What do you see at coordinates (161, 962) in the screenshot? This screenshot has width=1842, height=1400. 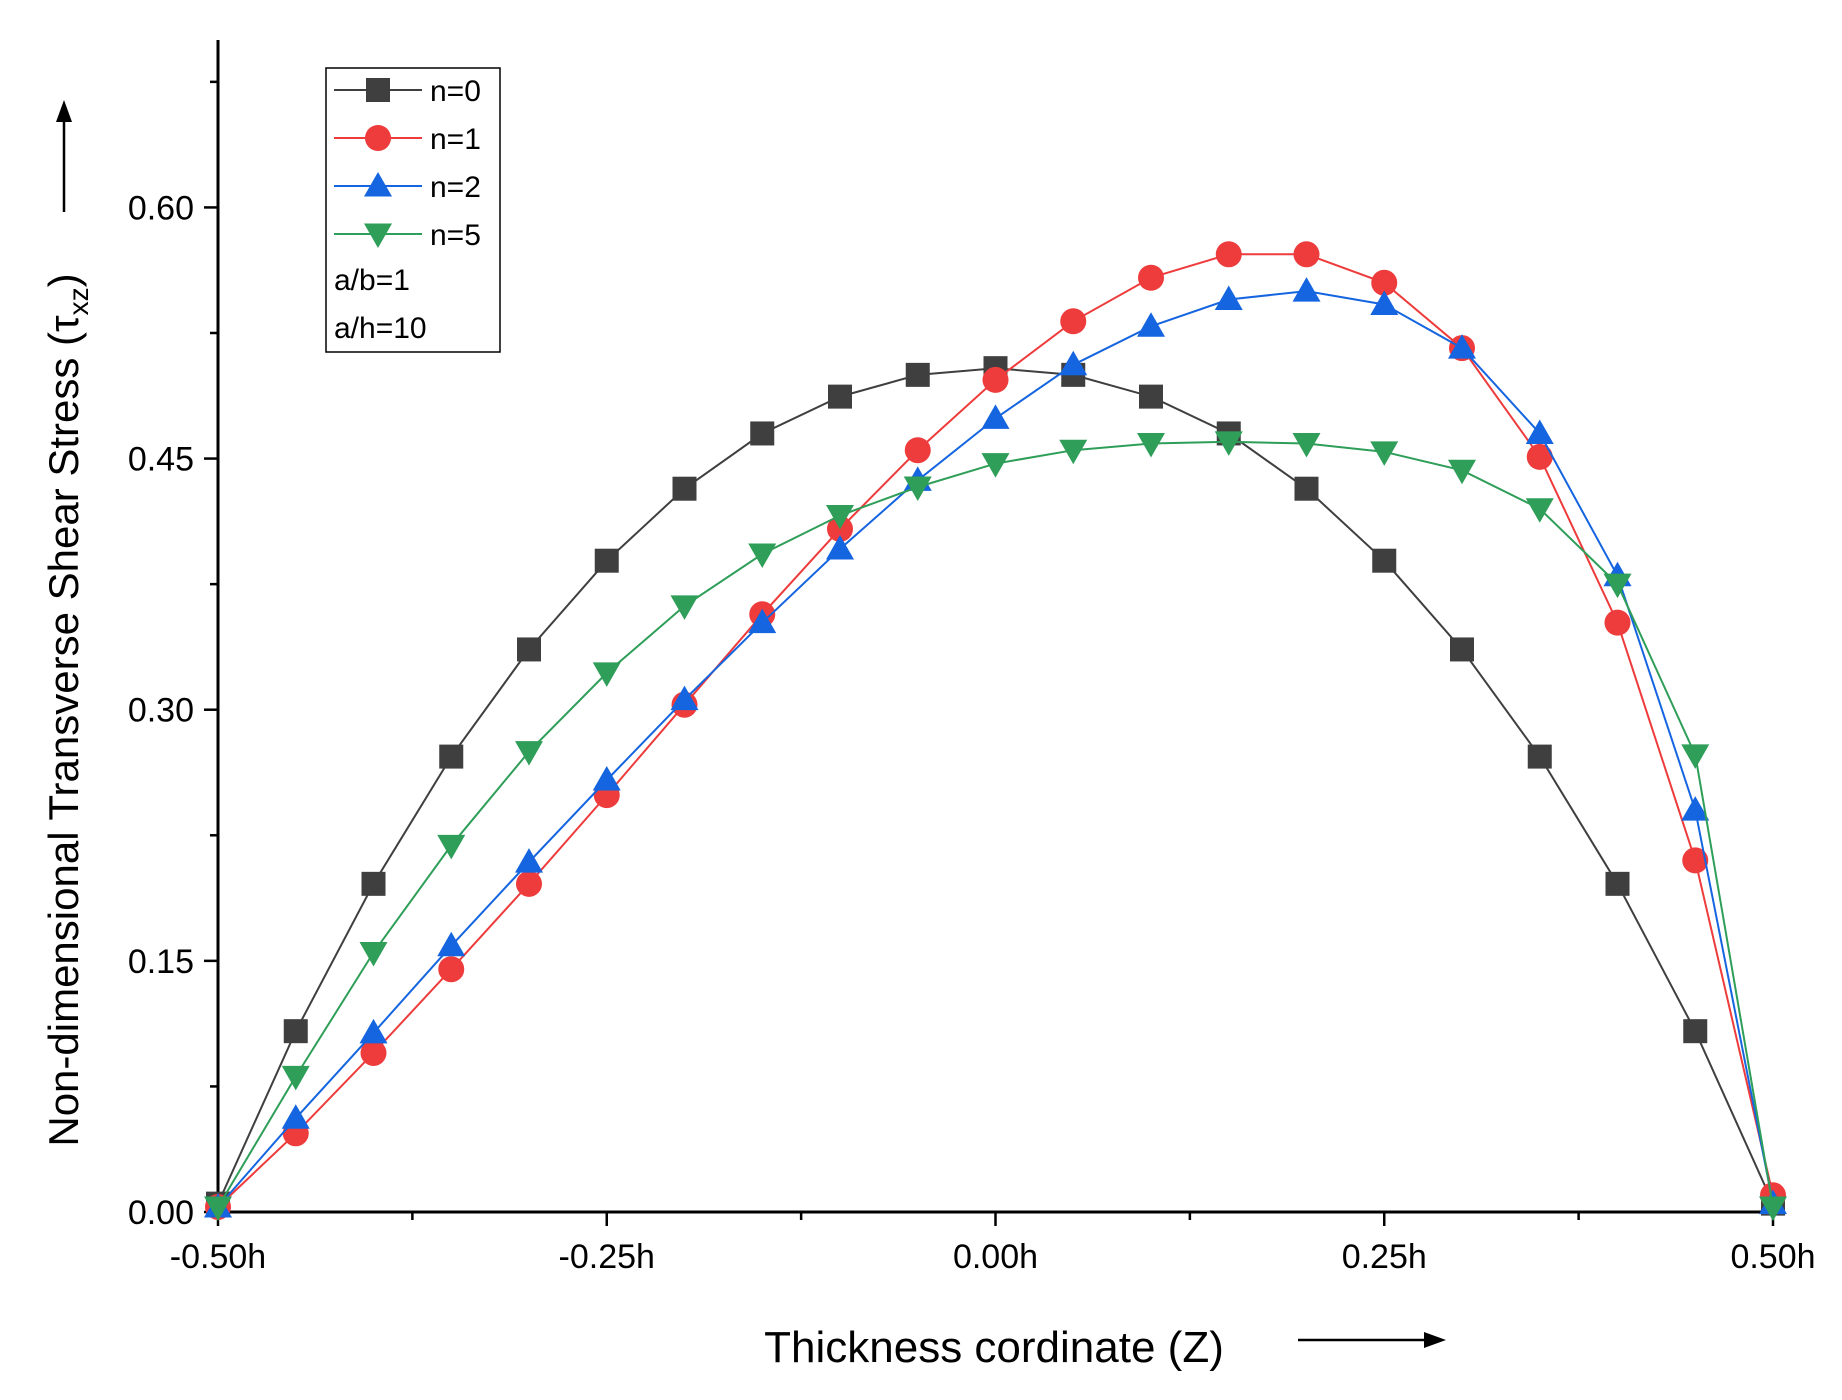 I see `y-tick-label: 0.15` at bounding box center [161, 962].